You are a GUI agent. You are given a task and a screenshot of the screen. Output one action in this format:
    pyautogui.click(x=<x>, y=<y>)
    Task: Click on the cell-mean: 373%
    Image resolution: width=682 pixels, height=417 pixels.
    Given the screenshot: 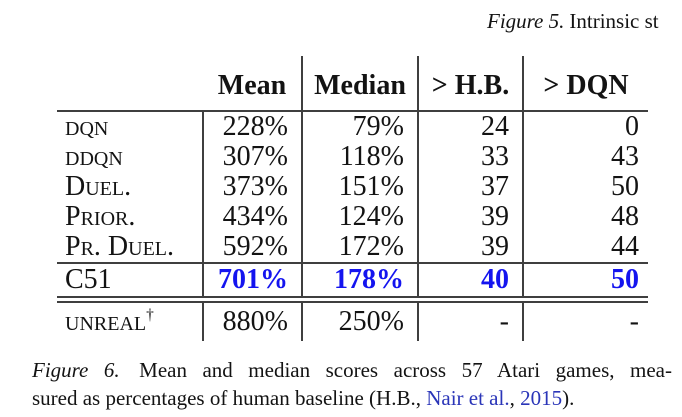 What is the action you would take?
    pyautogui.click(x=252, y=187)
    